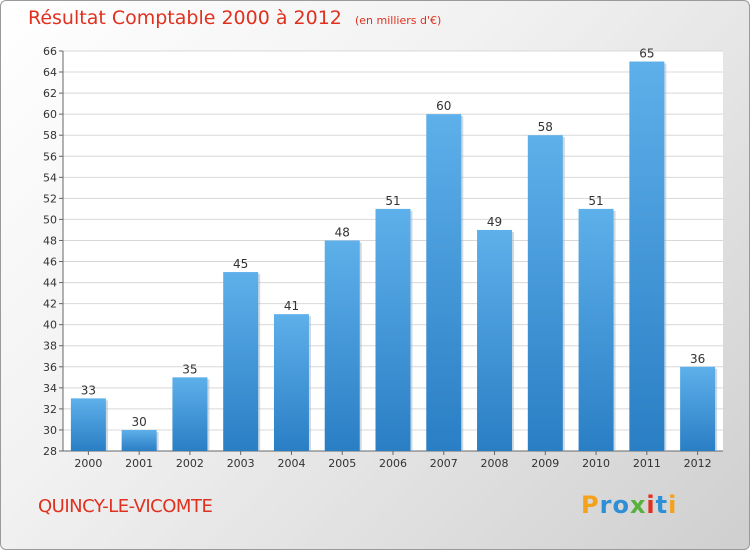 The height and width of the screenshot is (550, 750). Describe the element at coordinates (596, 463) in the screenshot. I see `x-tick-label: 2010` at that location.